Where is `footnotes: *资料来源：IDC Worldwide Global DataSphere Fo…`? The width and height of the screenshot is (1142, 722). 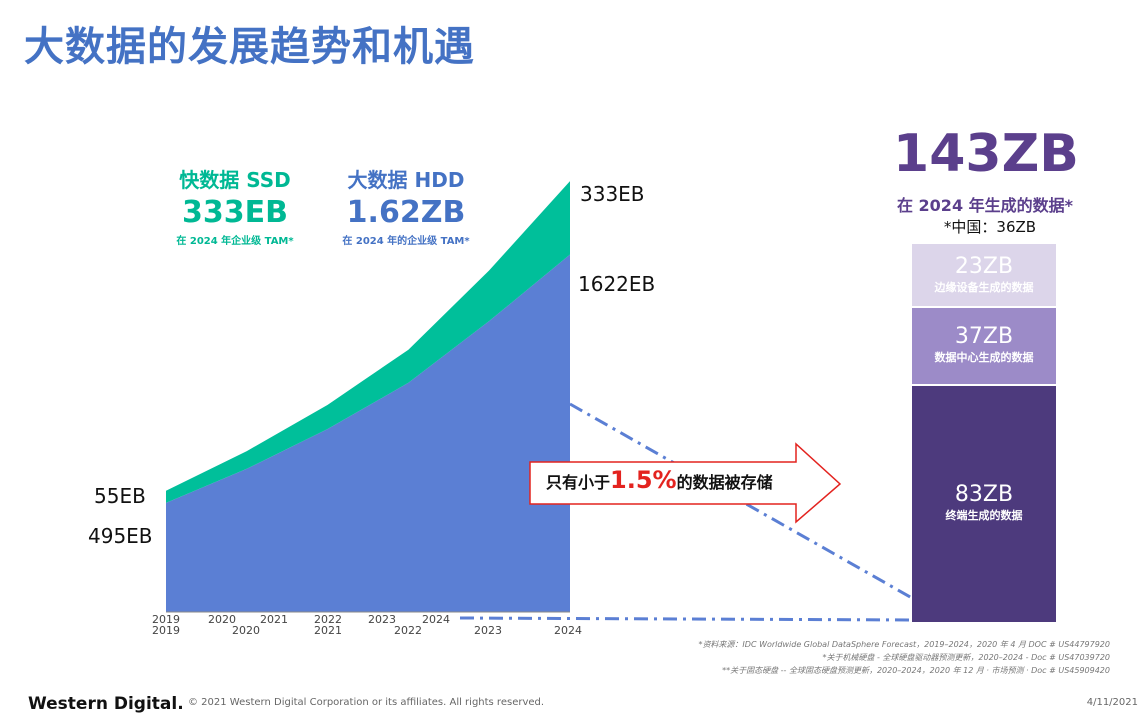 footnotes: *资料来源：IDC Worldwide Global DataSphere Fo… is located at coordinates (904, 657).